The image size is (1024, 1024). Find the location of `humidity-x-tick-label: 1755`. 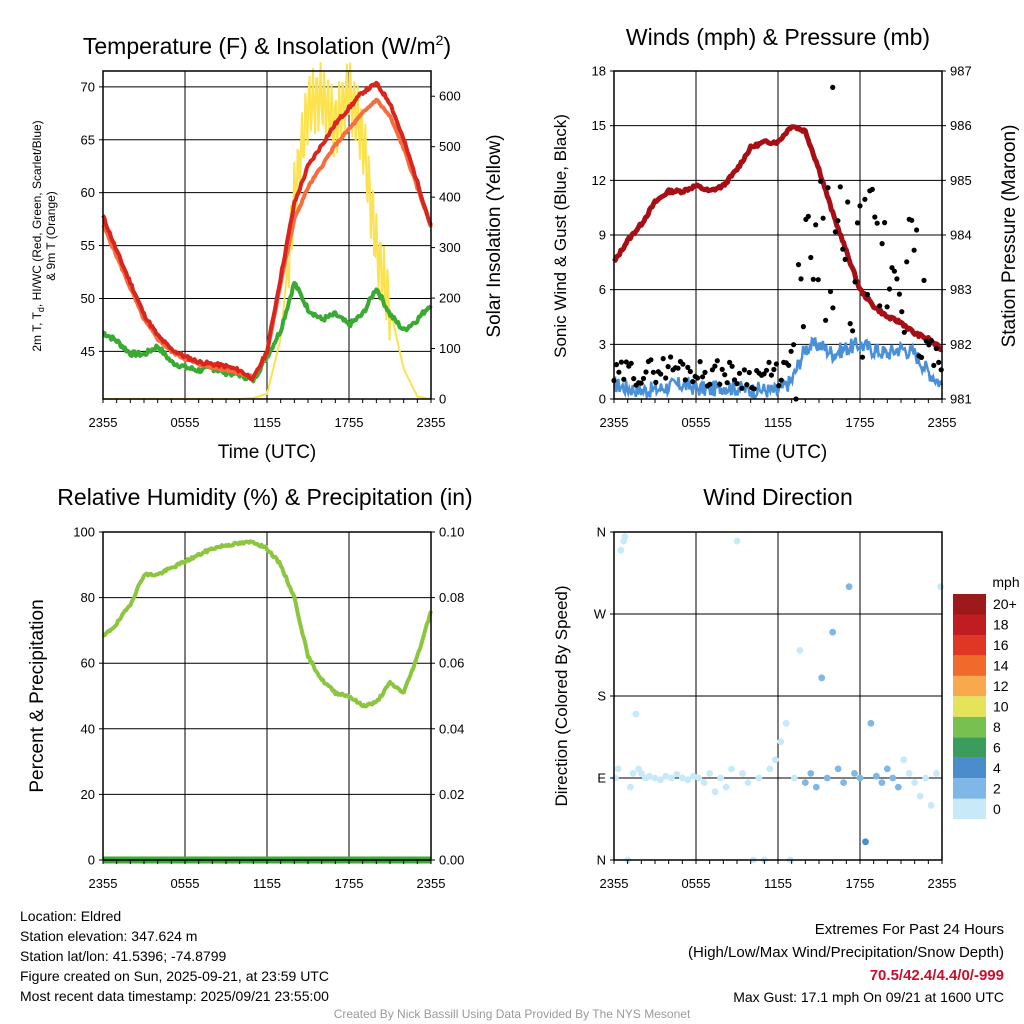

humidity-x-tick-label: 1755 is located at coordinates (349, 883).